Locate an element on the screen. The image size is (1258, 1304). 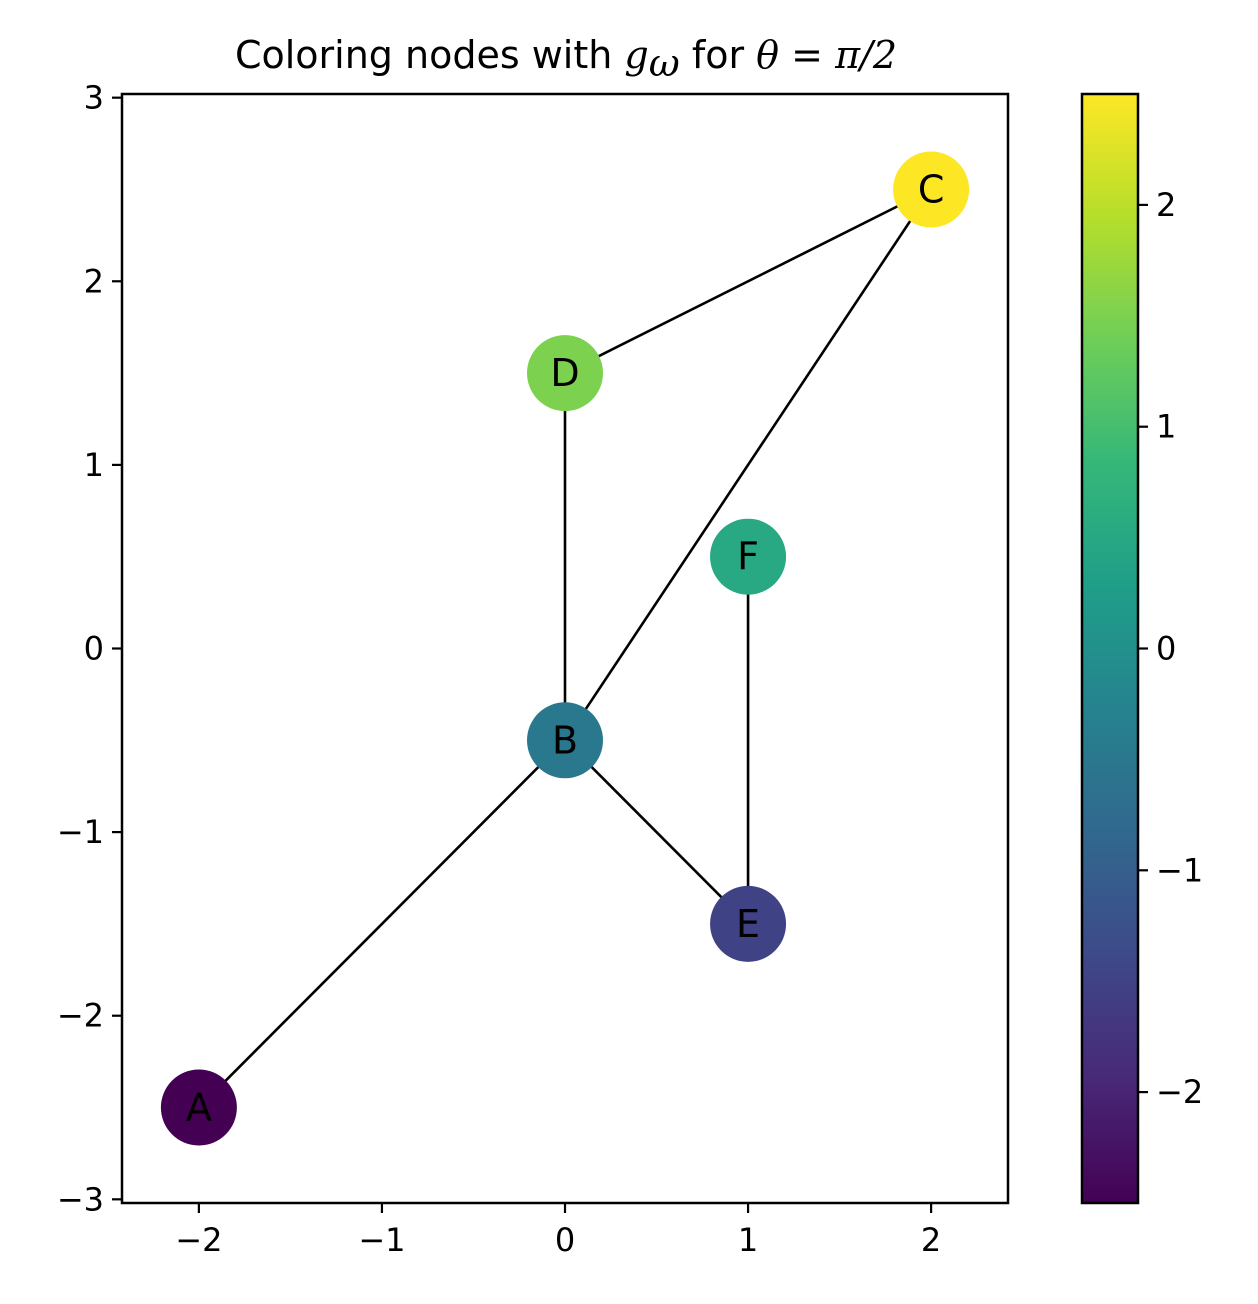
colorbar-tick-label: −2 is located at coordinates (1179, 1092).